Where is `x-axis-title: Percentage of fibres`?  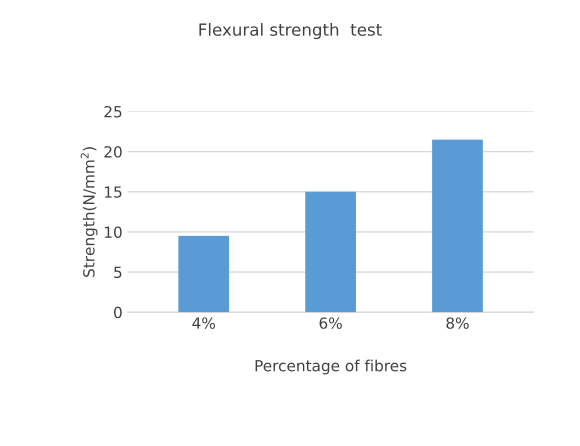 x-axis-title: Percentage of fibres is located at coordinates (331, 367).